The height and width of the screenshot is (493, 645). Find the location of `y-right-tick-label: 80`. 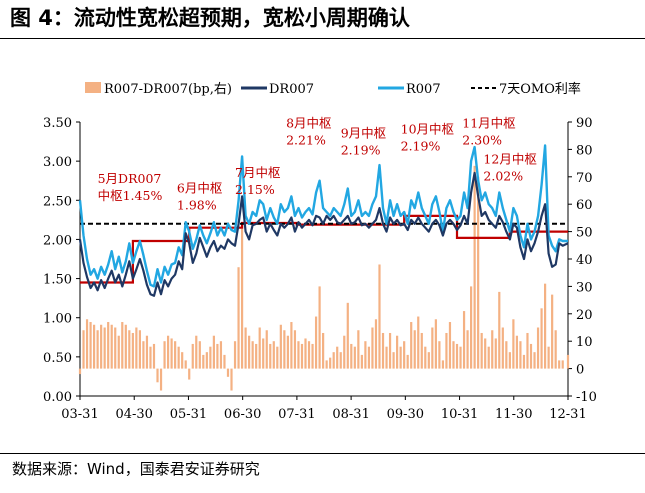

y-right-tick-label: 80 is located at coordinates (584, 150).